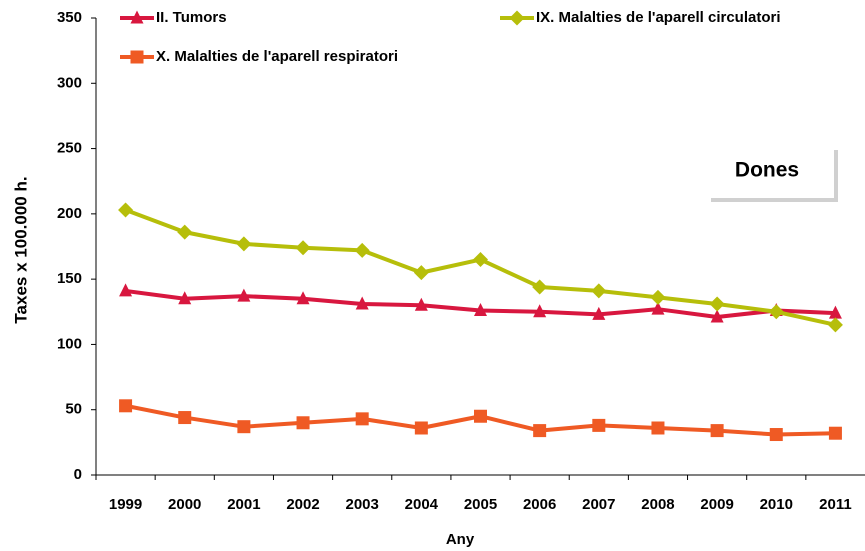 The image size is (865, 551). Describe the element at coordinates (598, 504) in the screenshot. I see `x-tick-label: 2007` at that location.